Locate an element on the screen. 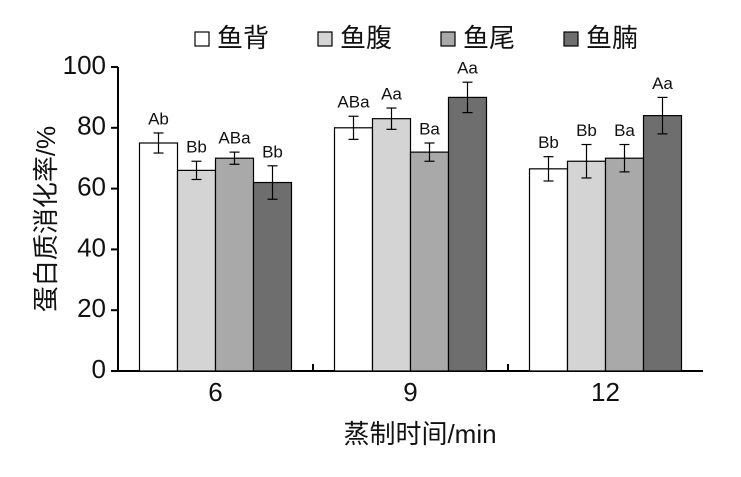 The width and height of the screenshot is (741, 477). x-tick-label: 12 is located at coordinates (605, 392).